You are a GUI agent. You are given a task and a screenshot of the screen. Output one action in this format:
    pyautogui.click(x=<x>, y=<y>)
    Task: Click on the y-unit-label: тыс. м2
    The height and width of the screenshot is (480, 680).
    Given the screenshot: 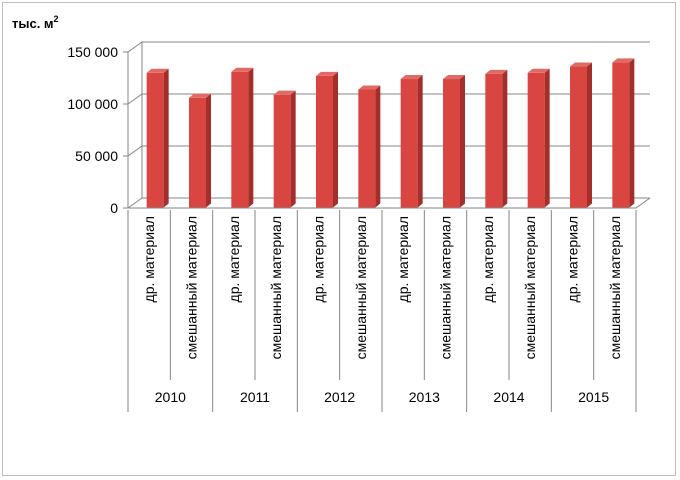 What is the action you would take?
    pyautogui.click(x=35, y=22)
    